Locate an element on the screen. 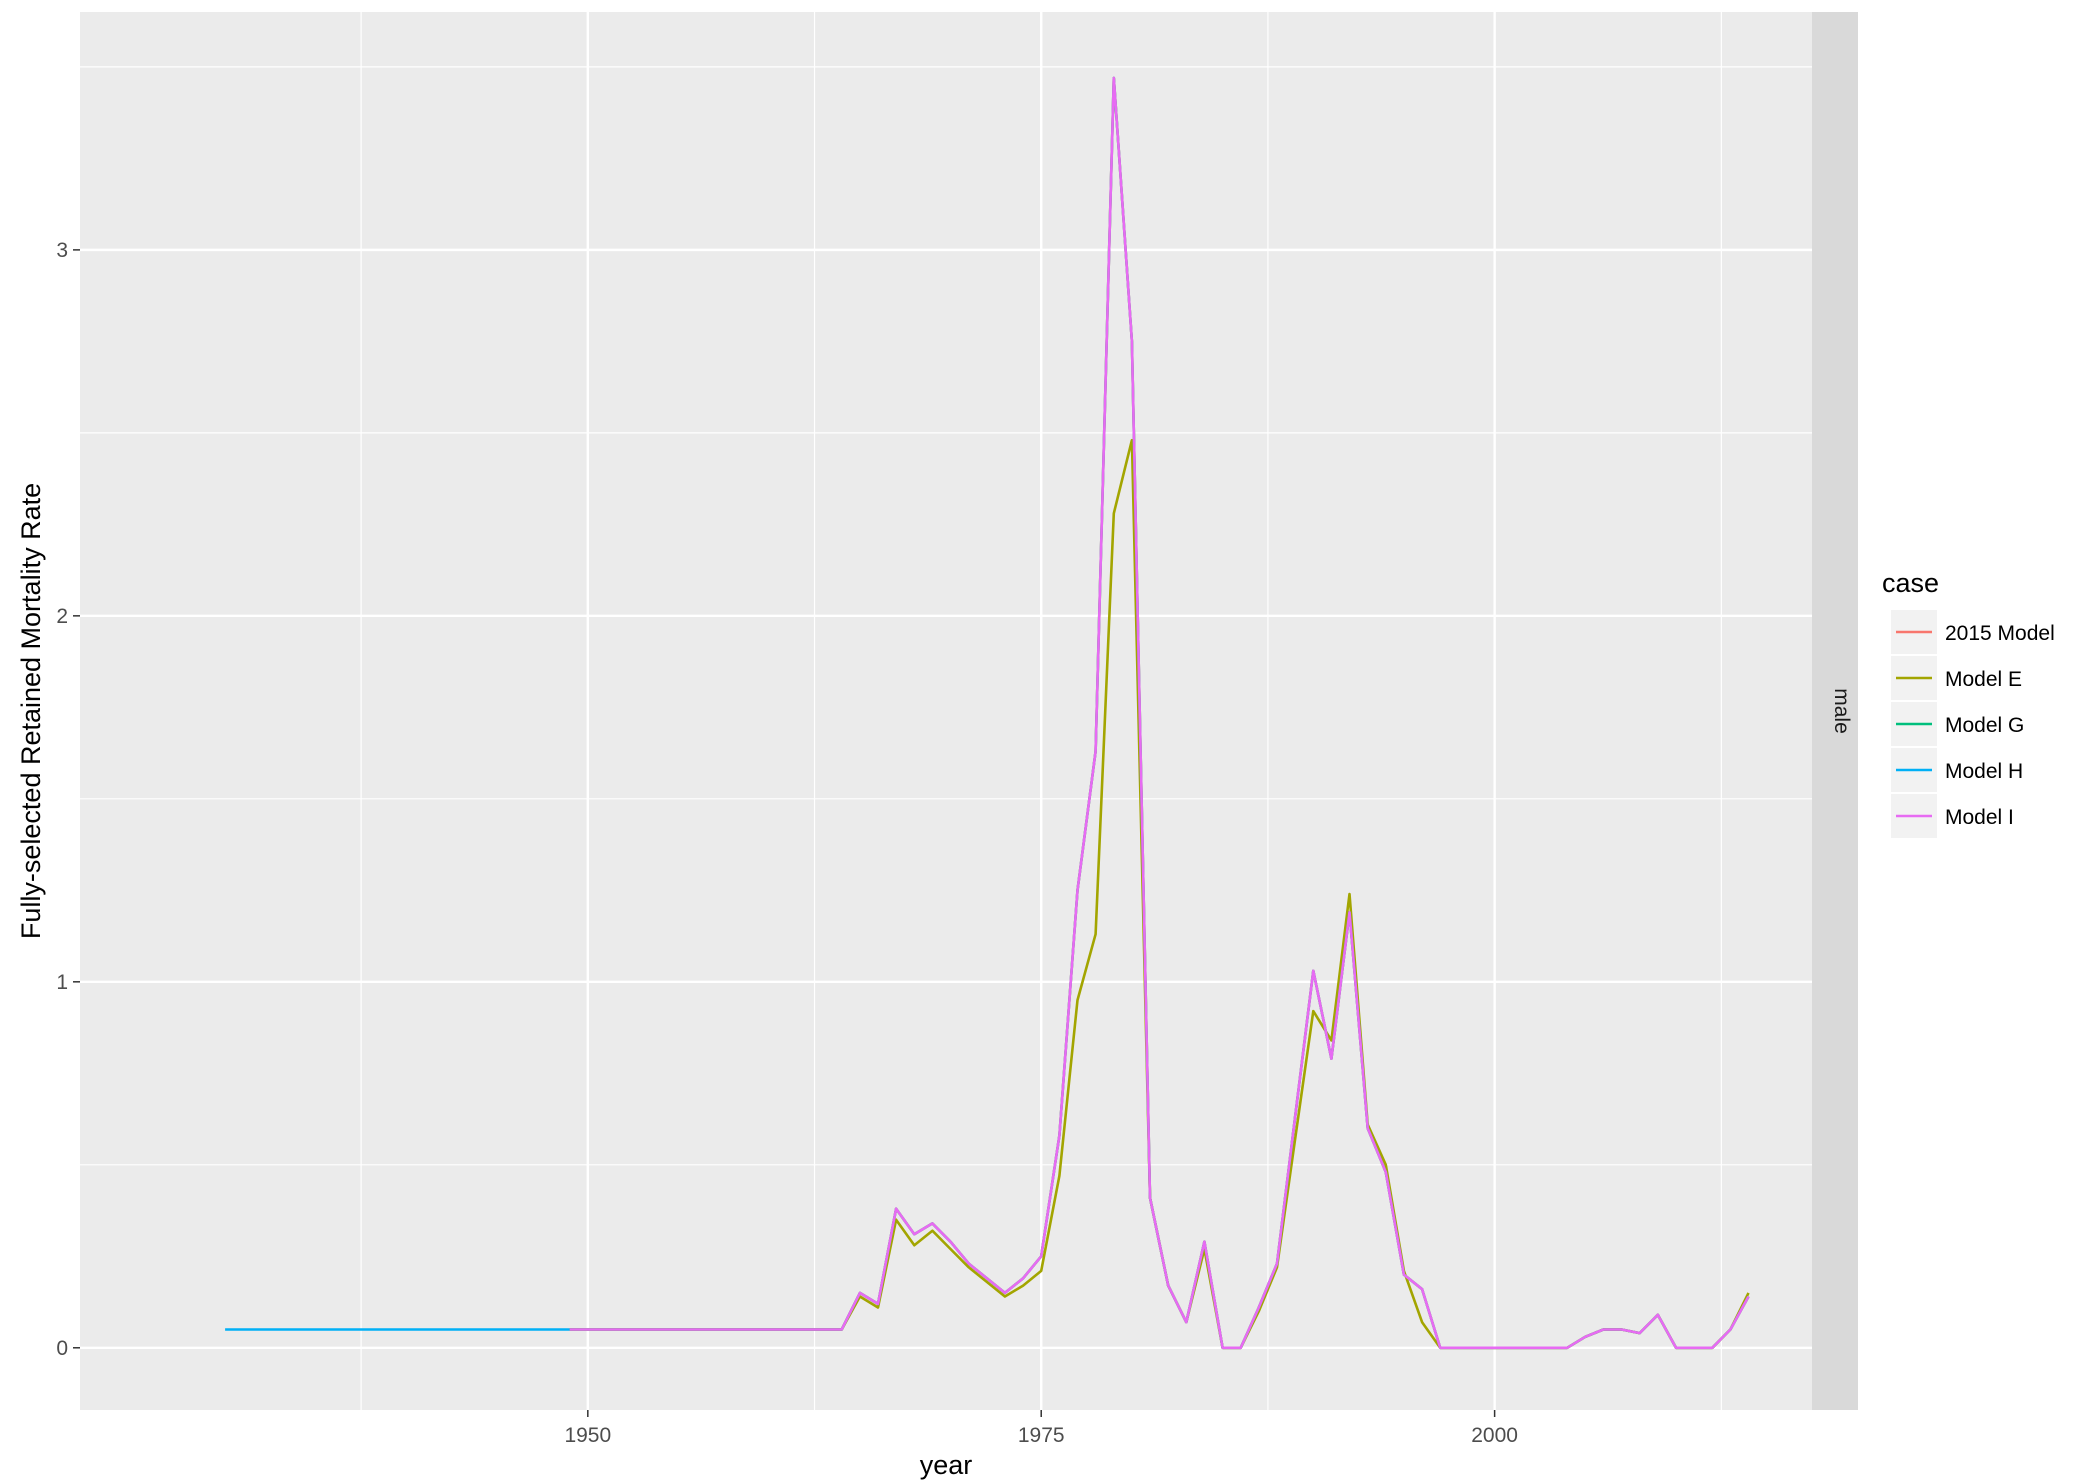 The image size is (2084, 1480). x-axis: 1950 1975 2000 is located at coordinates (1041, 1428).